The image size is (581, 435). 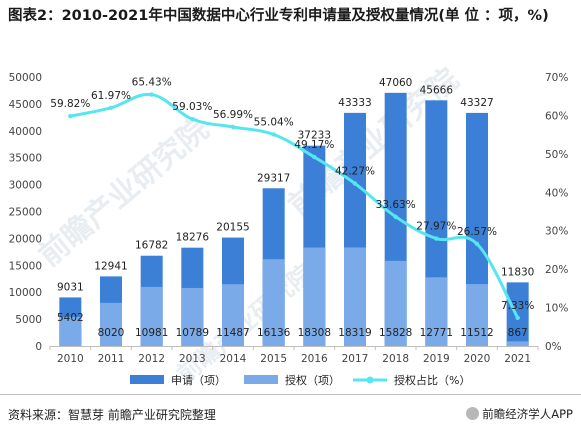 I want to click on apply-value-label: 12941, so click(x=110, y=266).